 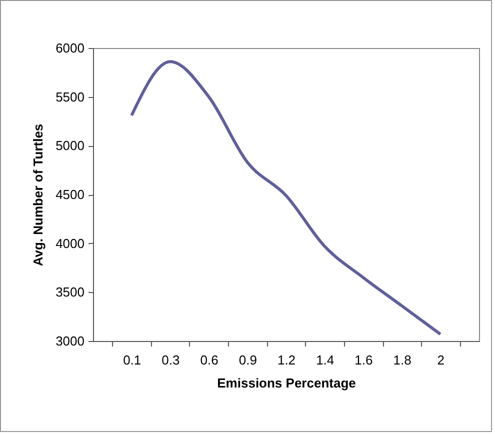 What do you see at coordinates (70, 146) in the screenshot?
I see `y-tick-label: 5000` at bounding box center [70, 146].